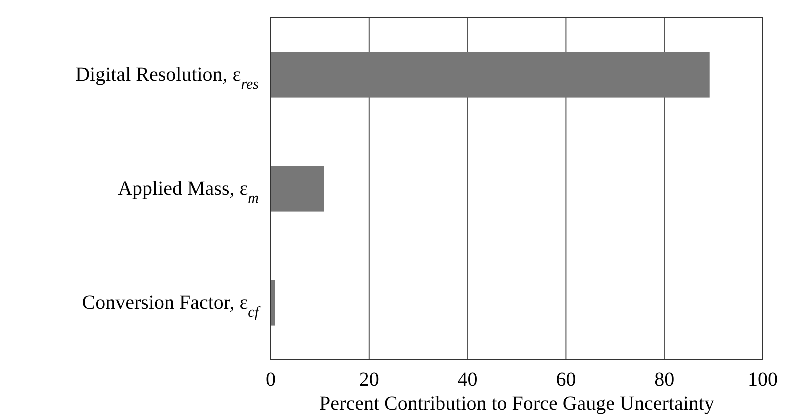  I want to click on x-axis-title: Percent Contribution to Force Gauge Uncertainty, so click(517, 404).